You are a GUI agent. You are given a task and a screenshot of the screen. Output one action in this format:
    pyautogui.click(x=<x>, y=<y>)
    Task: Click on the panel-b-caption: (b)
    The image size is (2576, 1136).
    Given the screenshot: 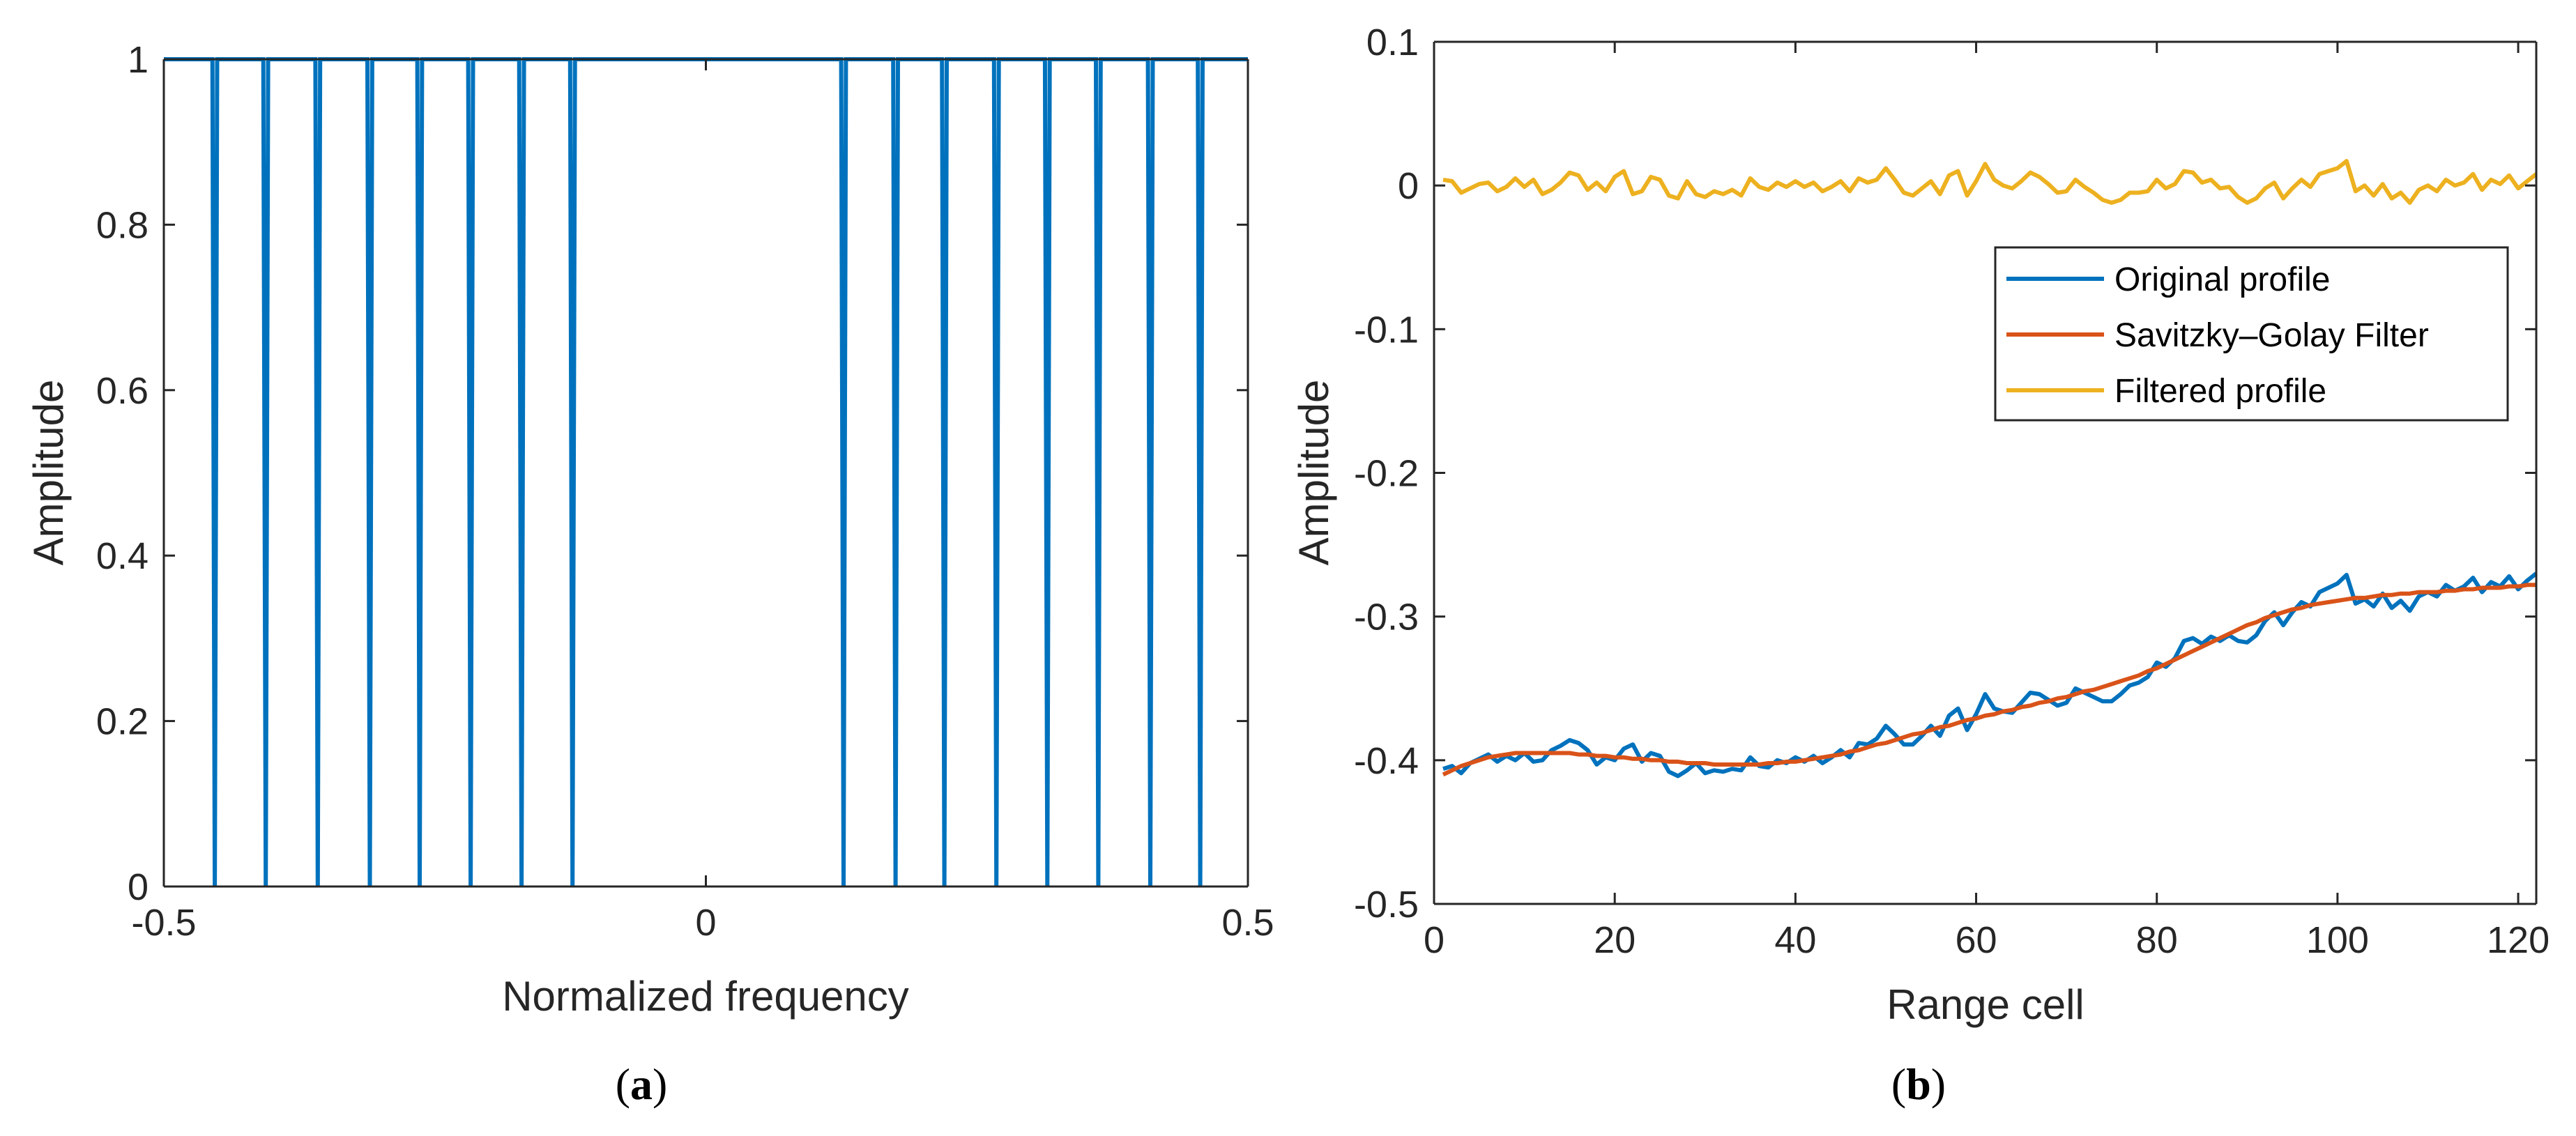 What is the action you would take?
    pyautogui.click(x=1919, y=1084)
    